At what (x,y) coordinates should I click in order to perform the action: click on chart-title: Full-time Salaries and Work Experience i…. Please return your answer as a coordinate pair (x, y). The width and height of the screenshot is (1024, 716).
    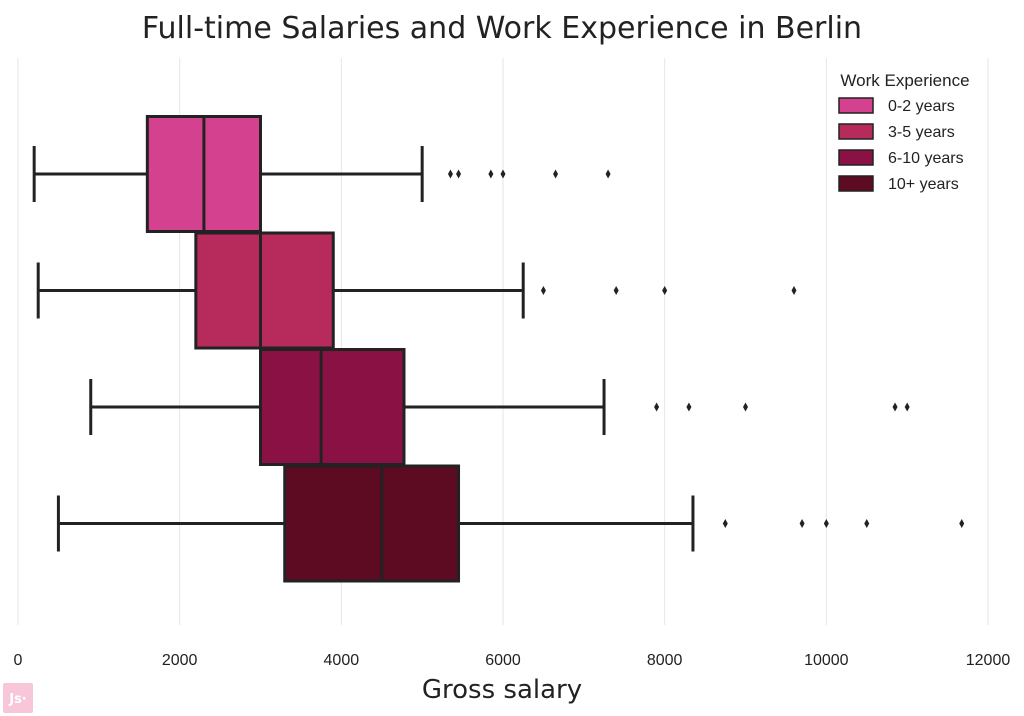
    Looking at the image, I should click on (502, 28).